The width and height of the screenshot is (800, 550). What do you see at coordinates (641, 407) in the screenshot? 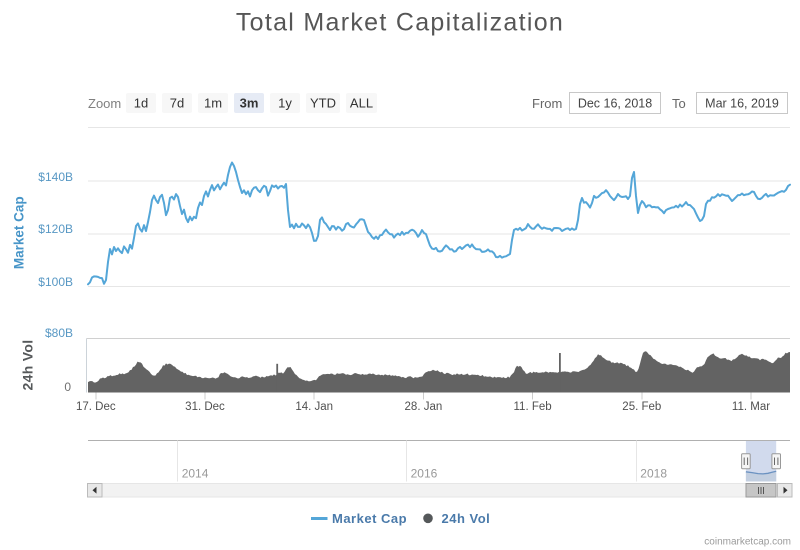
I see `svg-text: 25. Feb` at bounding box center [641, 407].